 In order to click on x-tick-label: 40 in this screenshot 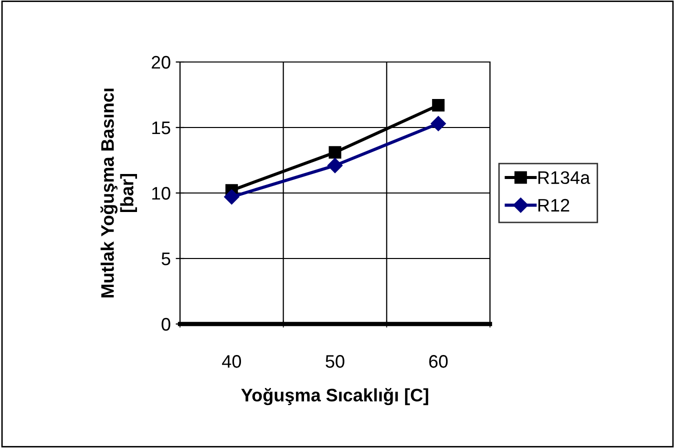, I will do `click(232, 361)`.